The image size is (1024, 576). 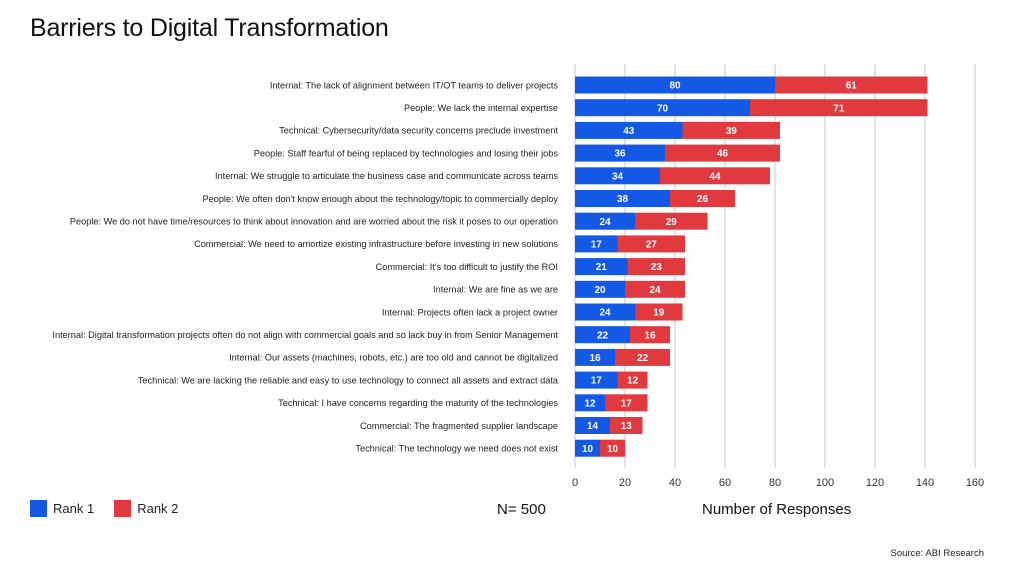 What do you see at coordinates (633, 381) in the screenshot?
I see `data-label-rank2: 12` at bounding box center [633, 381].